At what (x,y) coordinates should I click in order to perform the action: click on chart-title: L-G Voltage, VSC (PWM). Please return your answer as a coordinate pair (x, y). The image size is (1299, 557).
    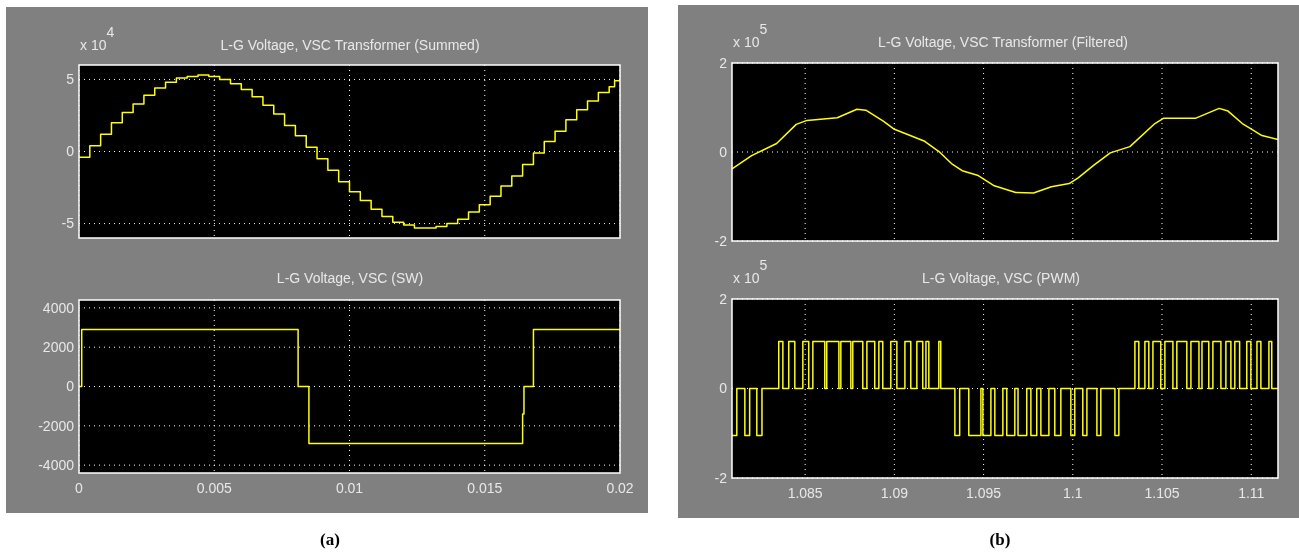
    Looking at the image, I should click on (1001, 278).